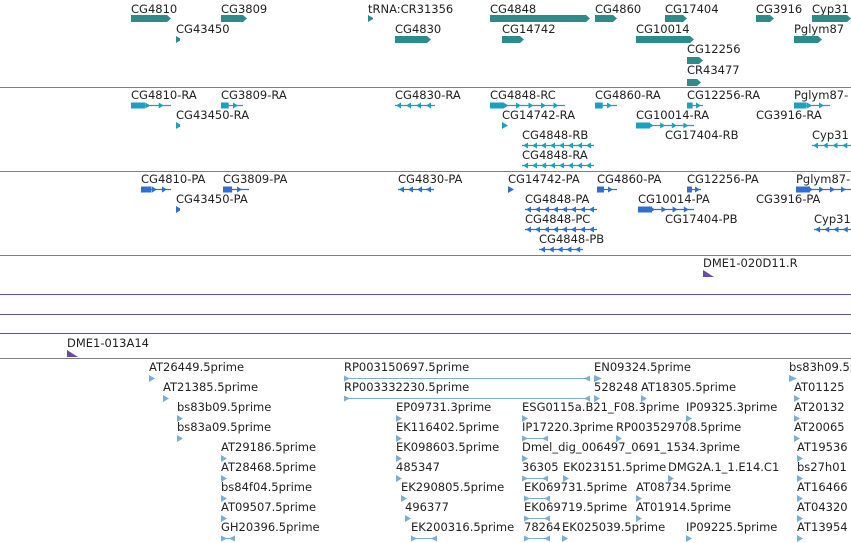  What do you see at coordinates (750, 263) in the screenshot?
I see `feature-label: DME1-020D11.R` at bounding box center [750, 263].